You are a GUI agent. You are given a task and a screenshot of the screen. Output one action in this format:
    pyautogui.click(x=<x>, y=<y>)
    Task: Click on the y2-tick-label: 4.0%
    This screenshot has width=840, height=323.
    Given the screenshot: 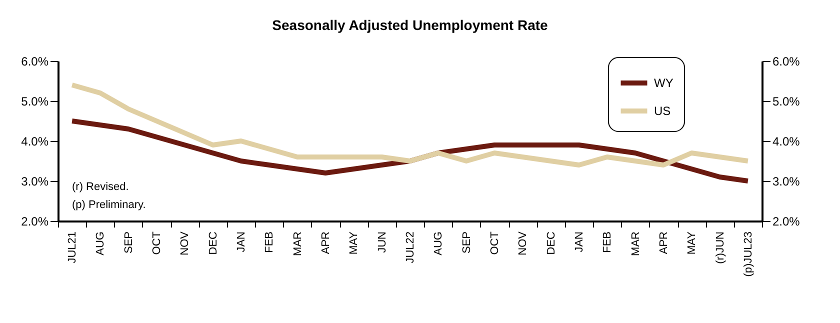 What is the action you would take?
    pyautogui.click(x=786, y=141)
    